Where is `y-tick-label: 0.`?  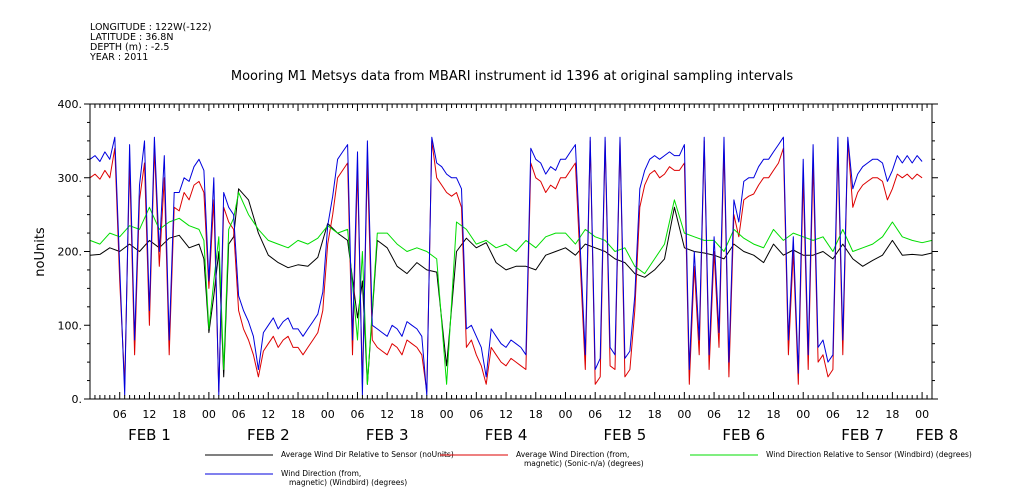 y-tick-label: 0. is located at coordinates (77, 399).